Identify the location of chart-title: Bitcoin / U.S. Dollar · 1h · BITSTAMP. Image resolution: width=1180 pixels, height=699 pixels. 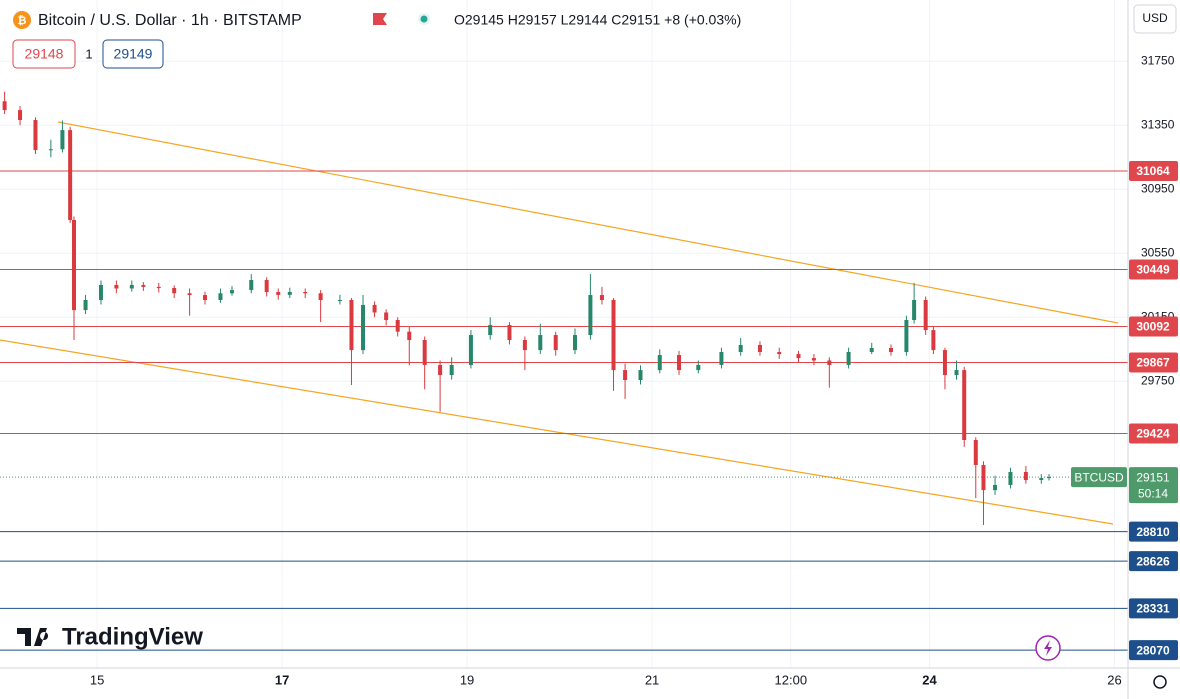
(170, 20).